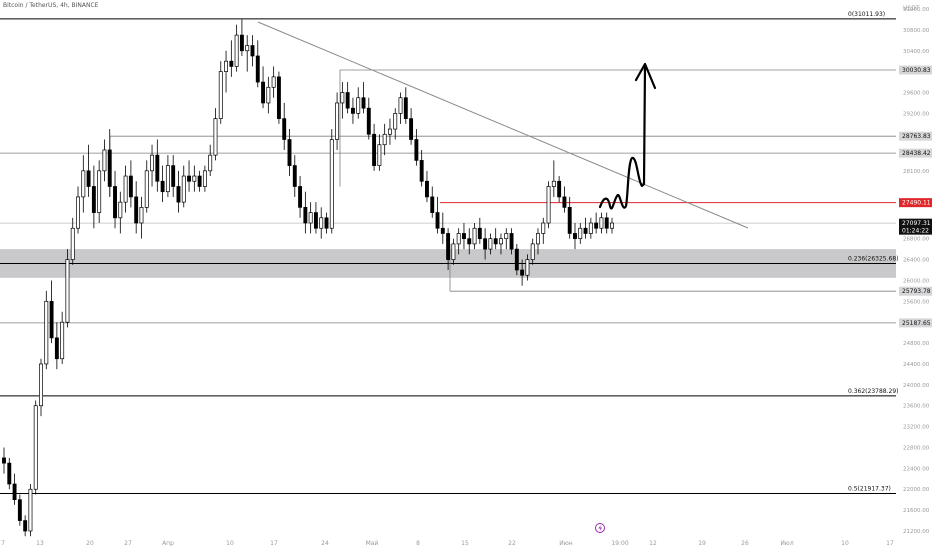 The width and height of the screenshot is (932, 550). I want to click on x-tick-label: 7, so click(3, 543).